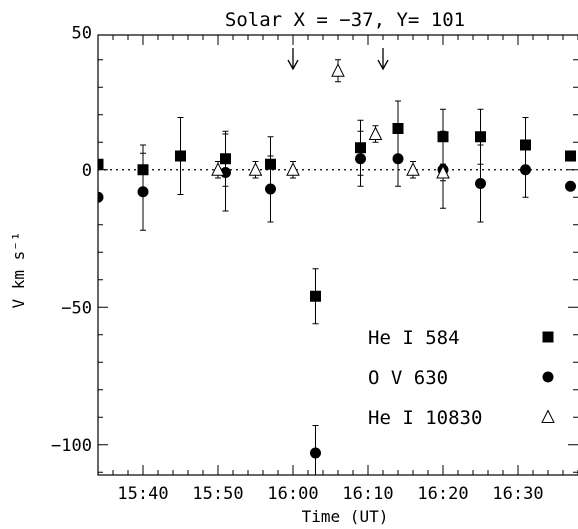  Describe the element at coordinates (87, 171) in the screenshot. I see `y-tick-label: 0` at that location.